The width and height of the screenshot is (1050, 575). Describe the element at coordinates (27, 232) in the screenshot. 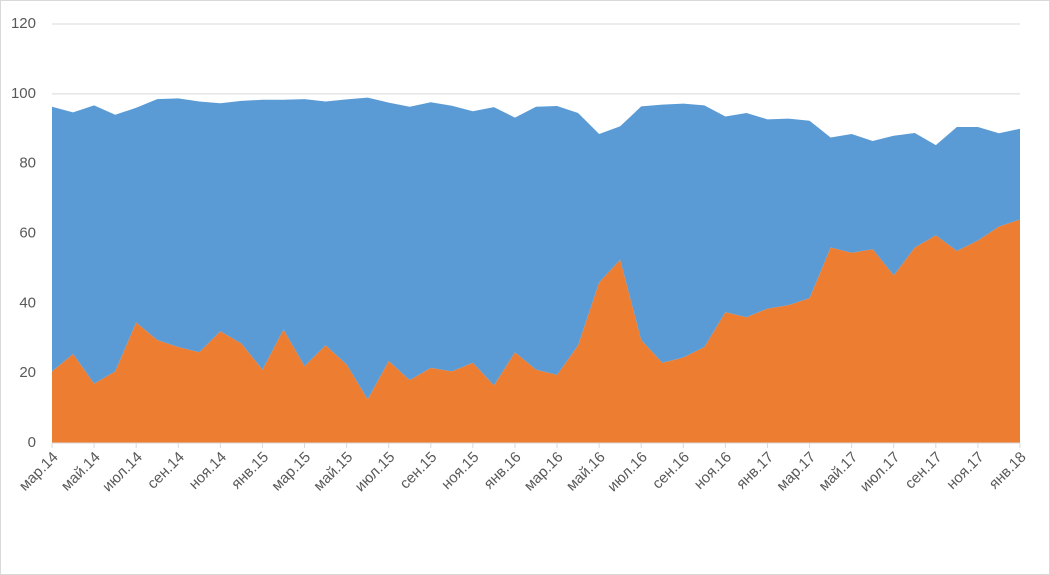

I see `y-tick-label: 60` at that location.